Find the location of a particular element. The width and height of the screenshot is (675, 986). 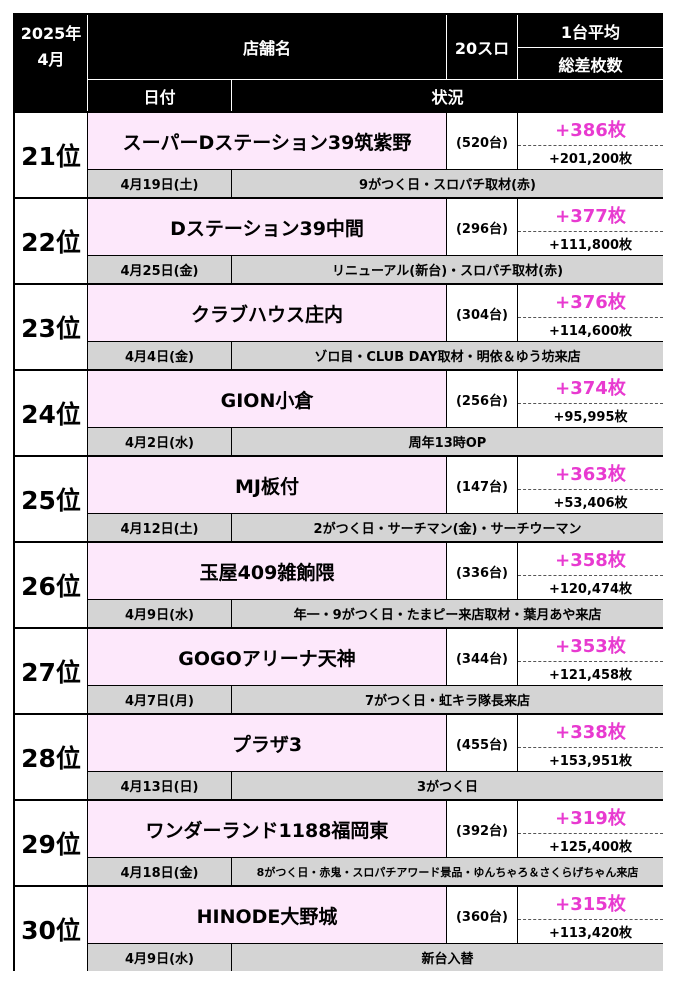

unit-count: (336台) is located at coordinates (481, 570).